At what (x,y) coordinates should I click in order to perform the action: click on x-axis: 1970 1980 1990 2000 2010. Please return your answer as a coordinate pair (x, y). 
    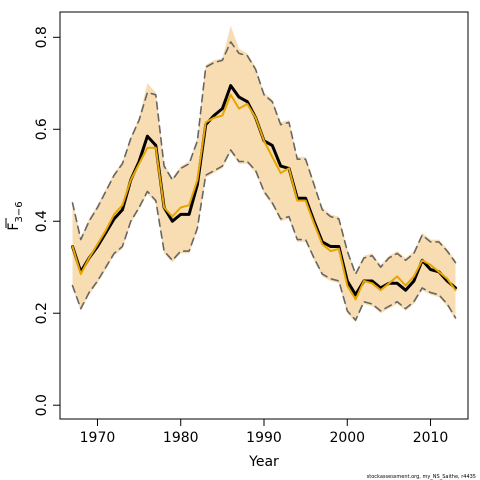
    Looking at the image, I should click on (264, 432).